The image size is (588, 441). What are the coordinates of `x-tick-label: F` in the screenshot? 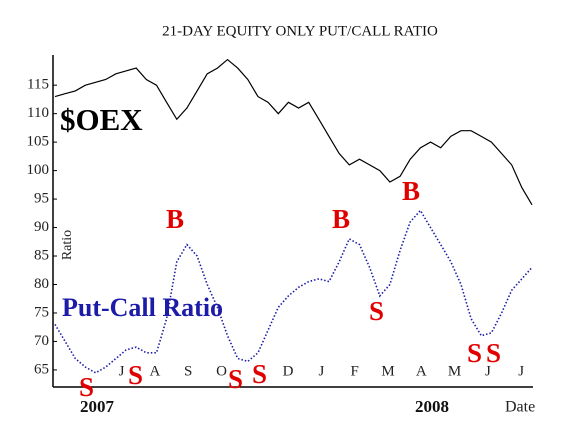 It's located at (355, 371).